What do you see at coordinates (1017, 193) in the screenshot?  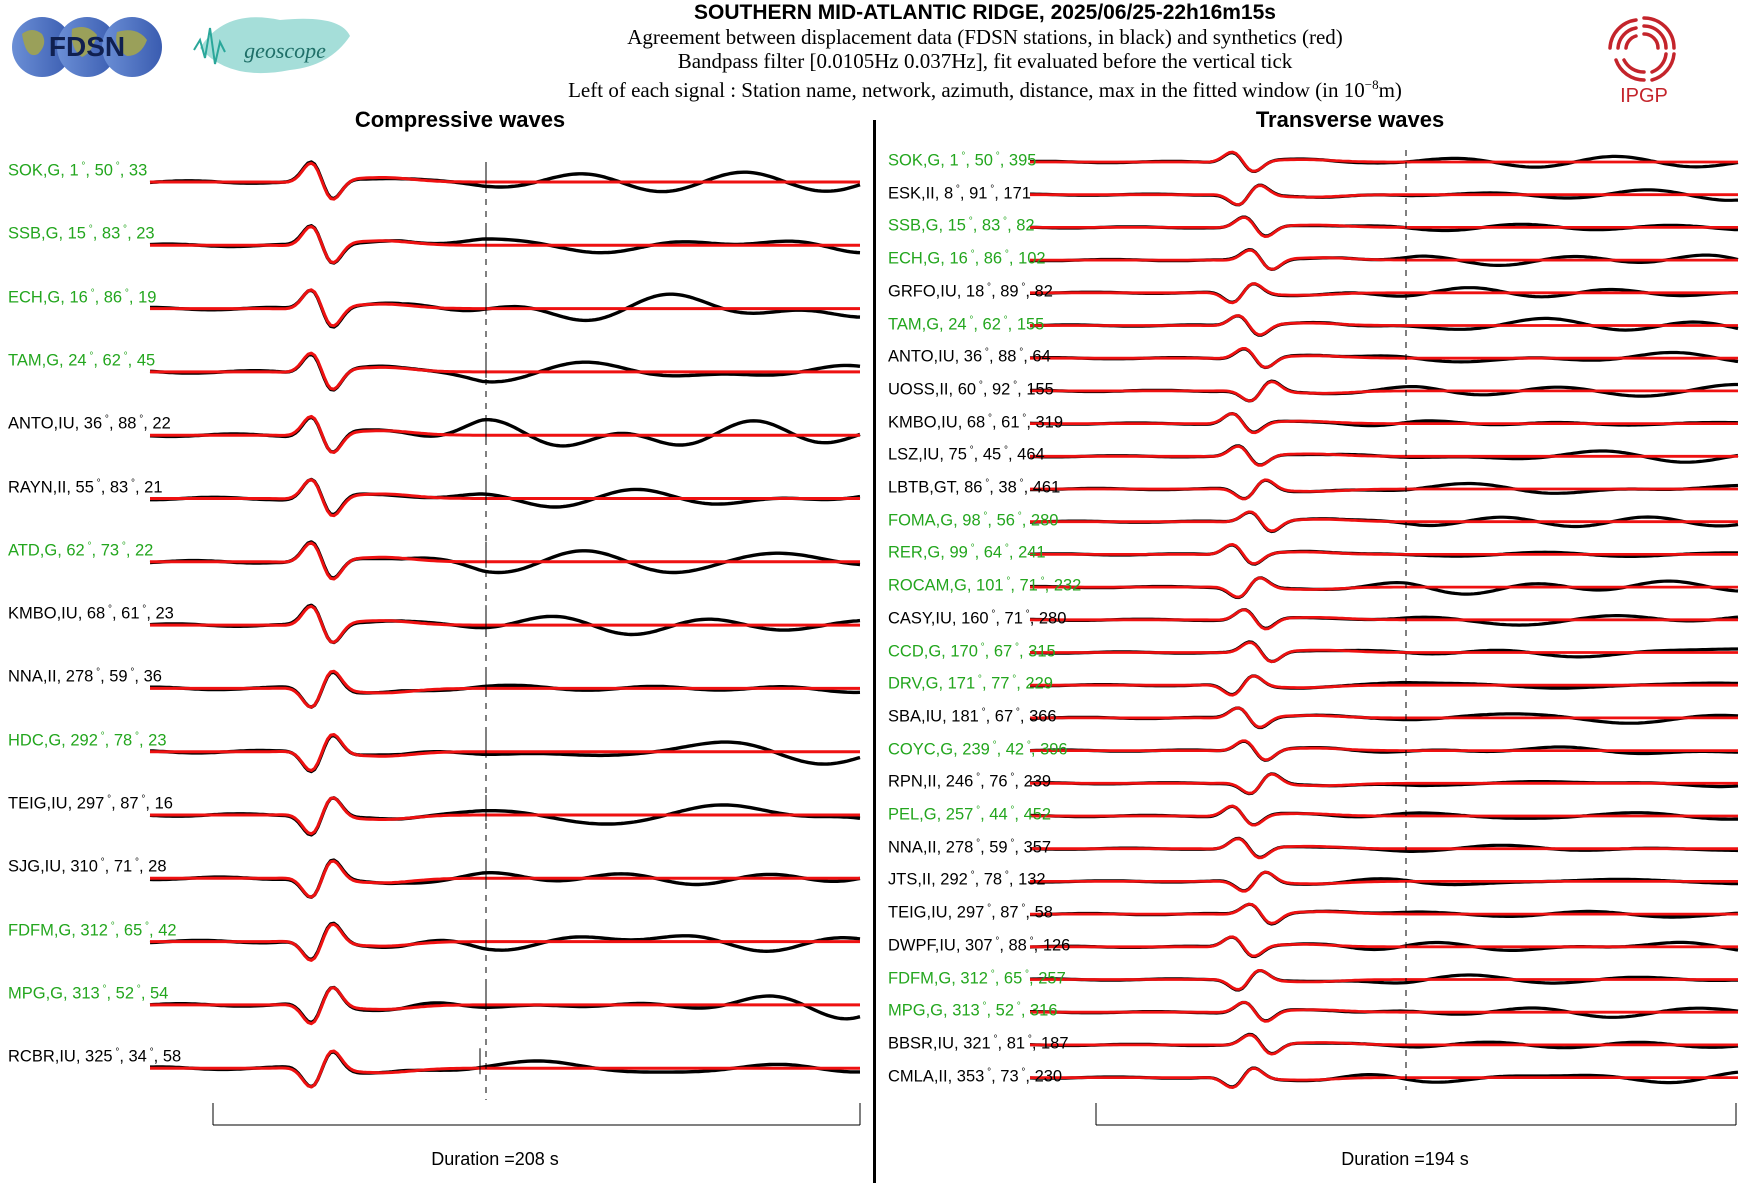 I see `station-max: 171` at bounding box center [1017, 193].